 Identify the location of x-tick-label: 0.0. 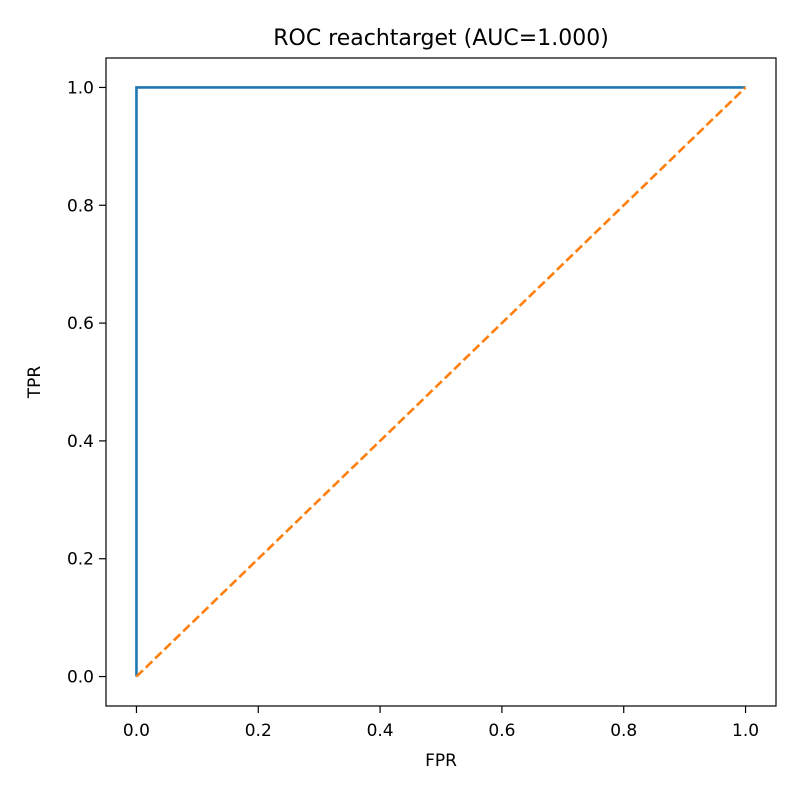
(136, 731).